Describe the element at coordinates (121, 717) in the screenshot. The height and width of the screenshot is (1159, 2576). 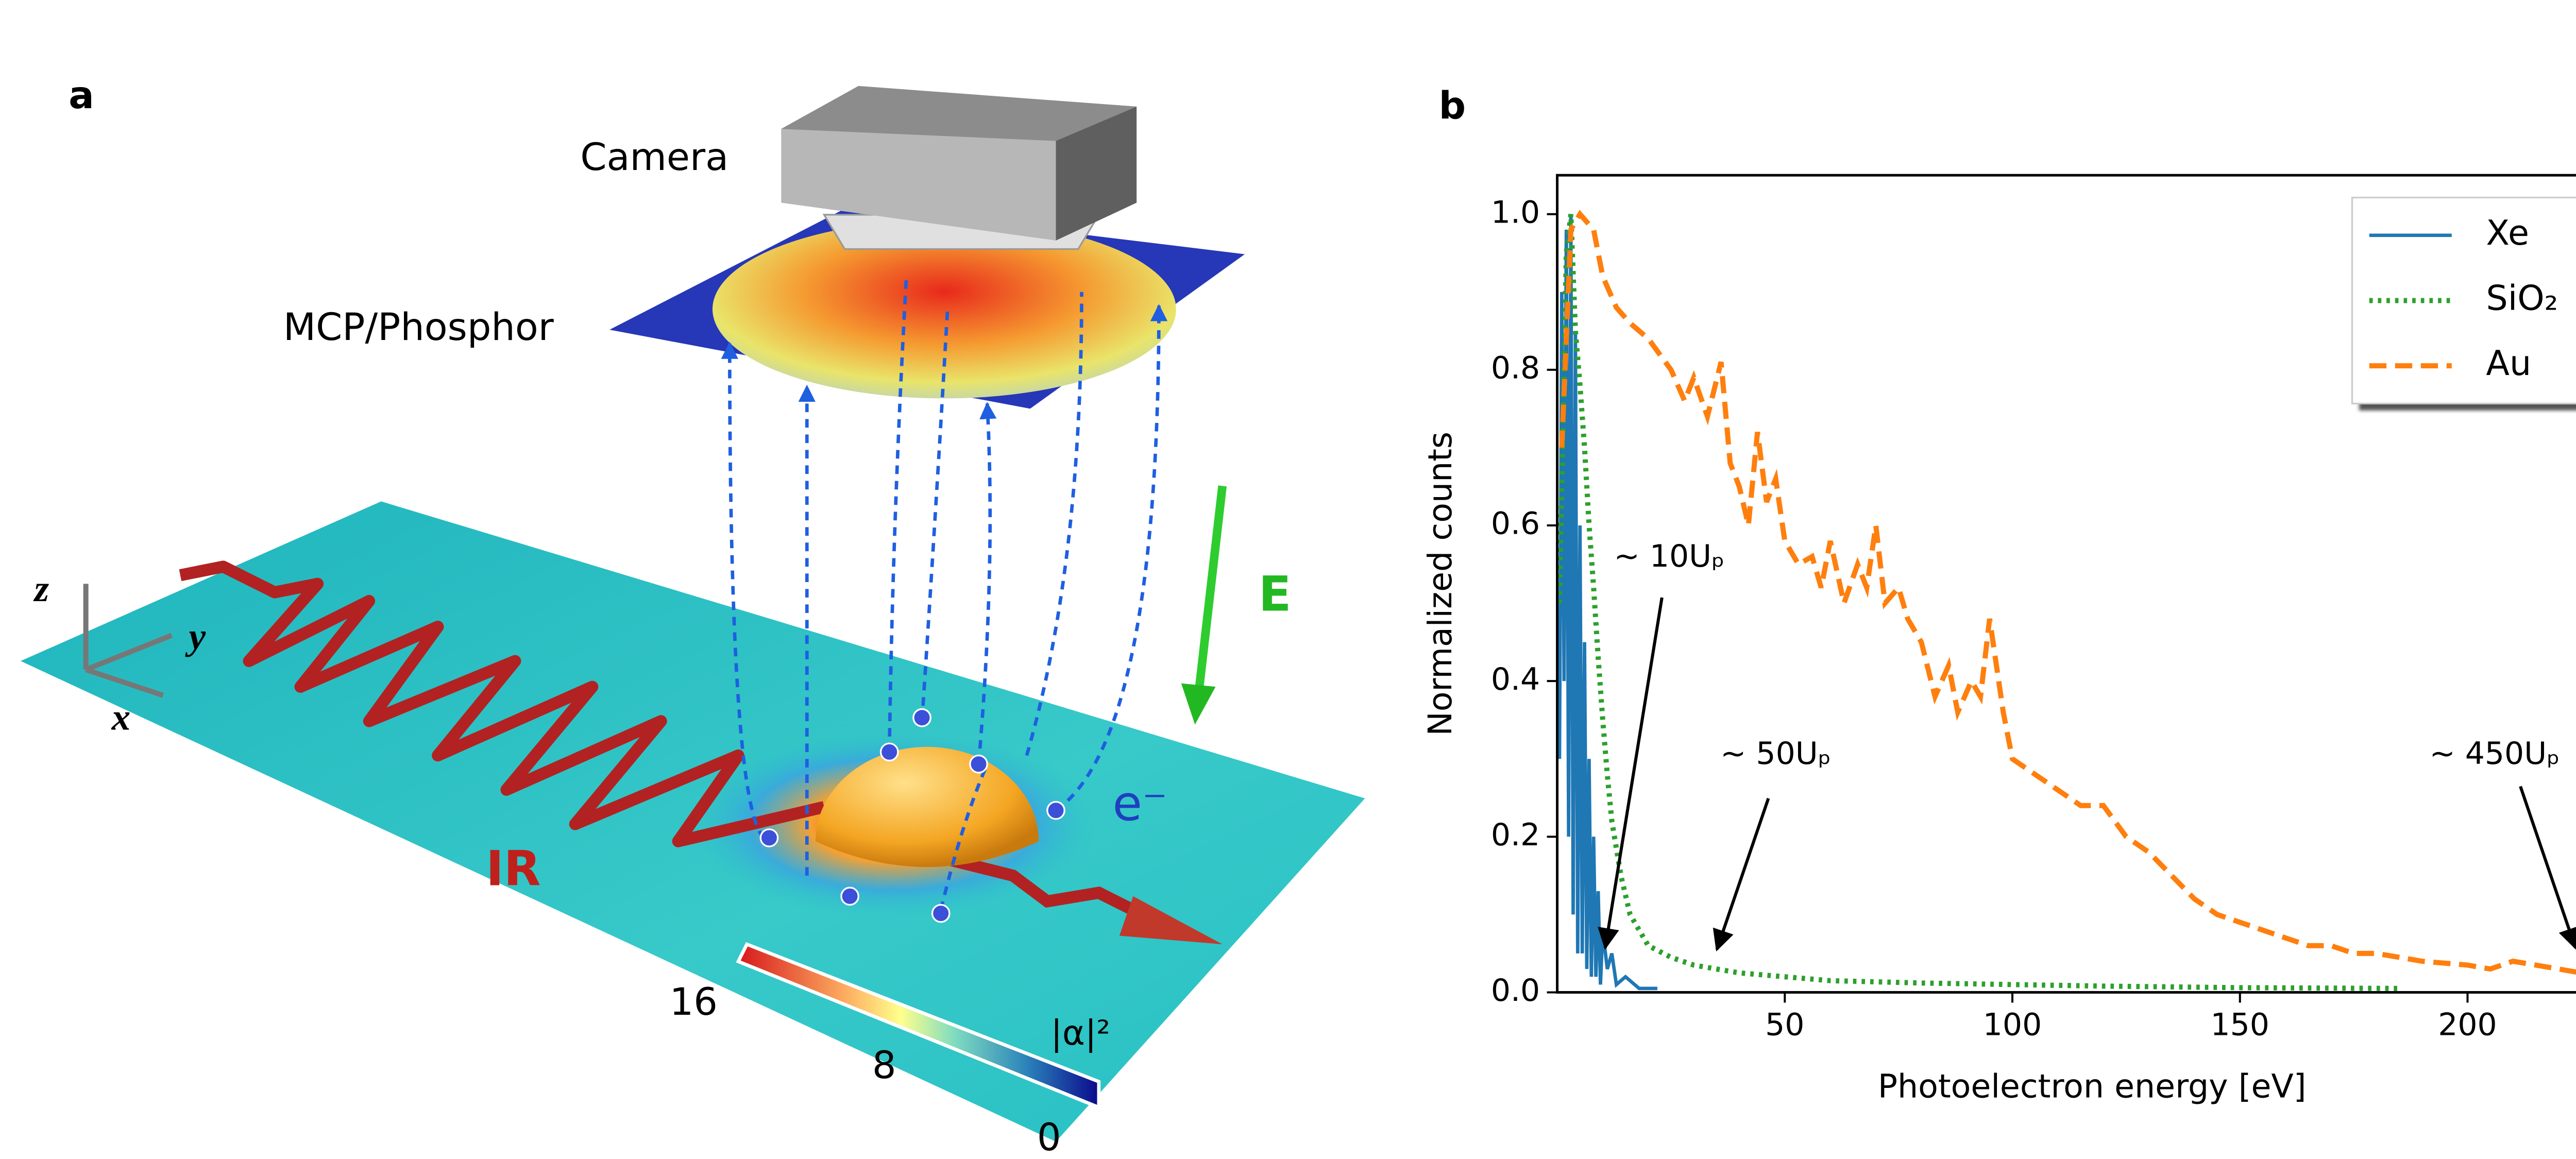
I see `axis-x: x` at that location.